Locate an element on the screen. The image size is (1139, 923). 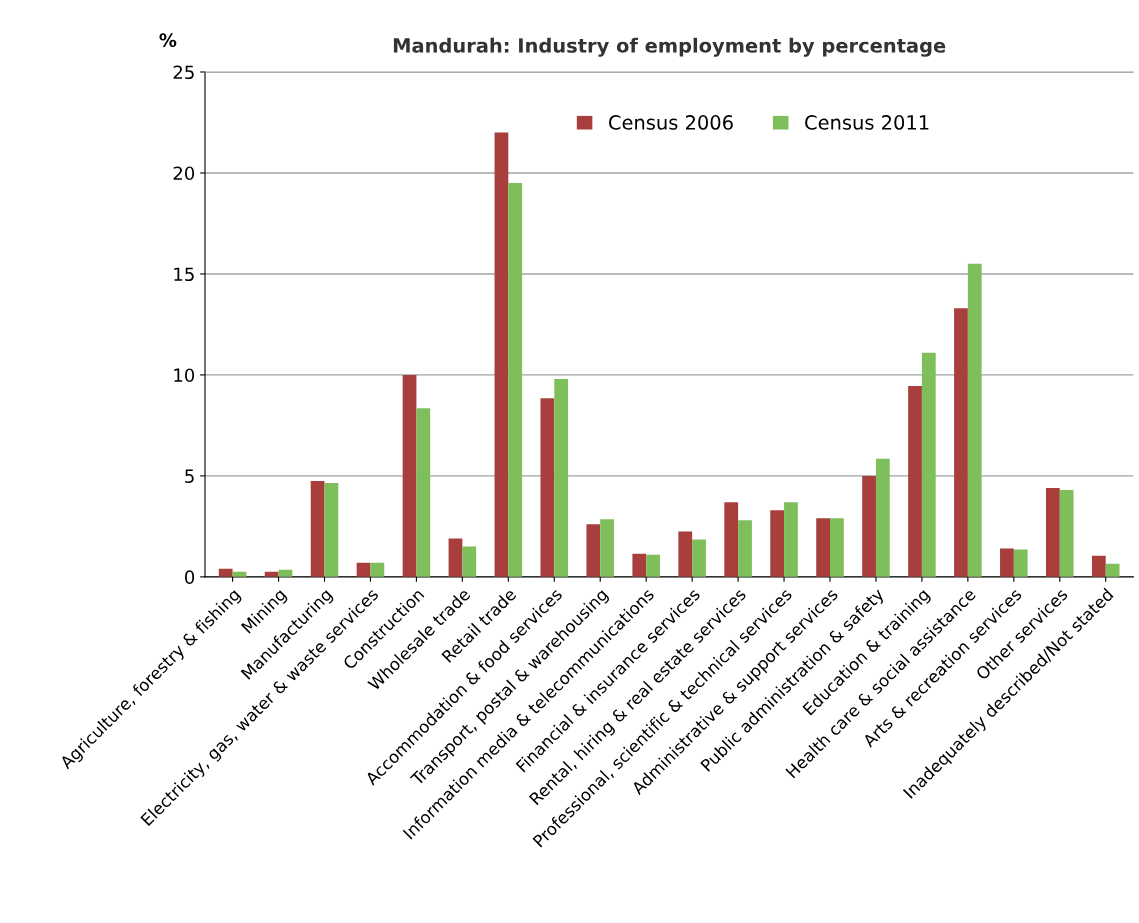
y-axis-title: % is located at coordinates (168, 40).